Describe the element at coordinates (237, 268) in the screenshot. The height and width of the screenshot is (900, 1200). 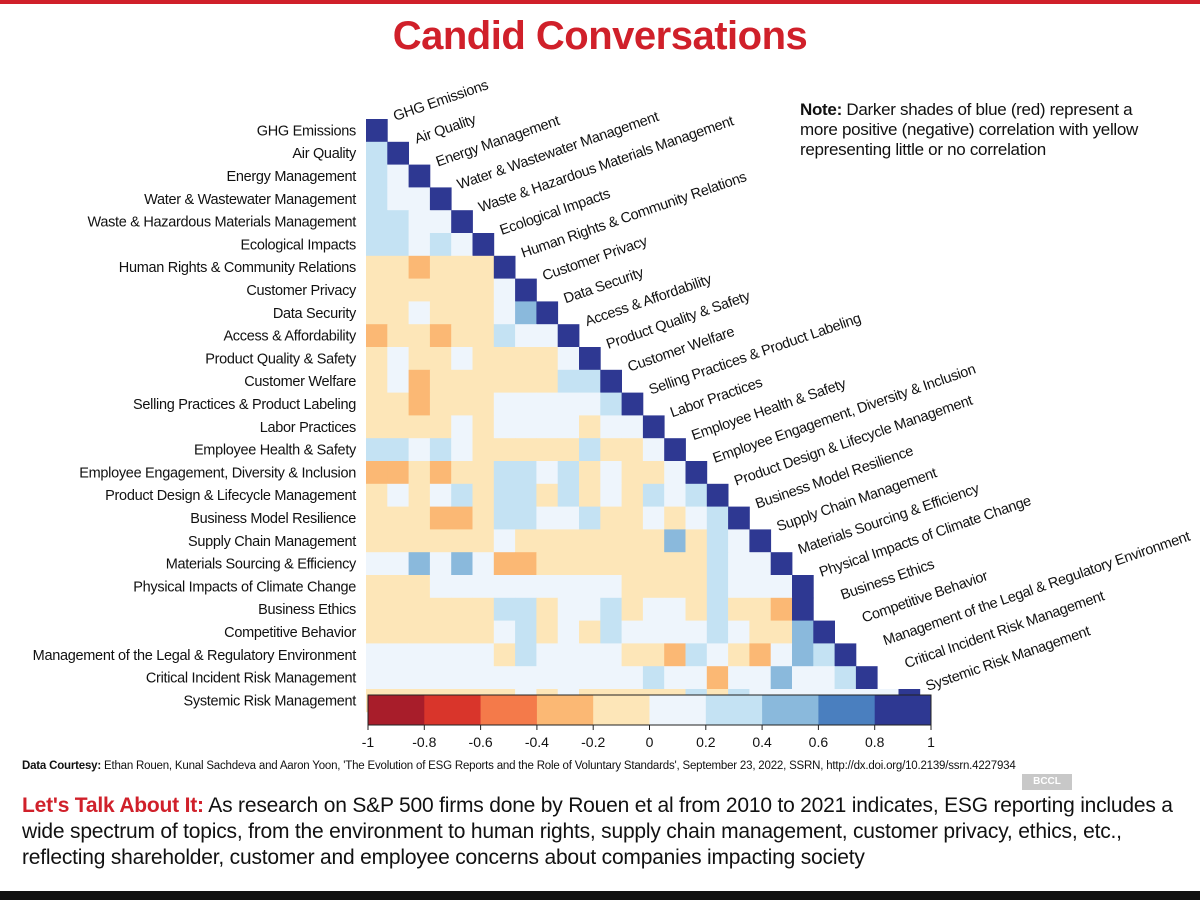
I see `row-label: Human Rights & Community Relations` at that location.